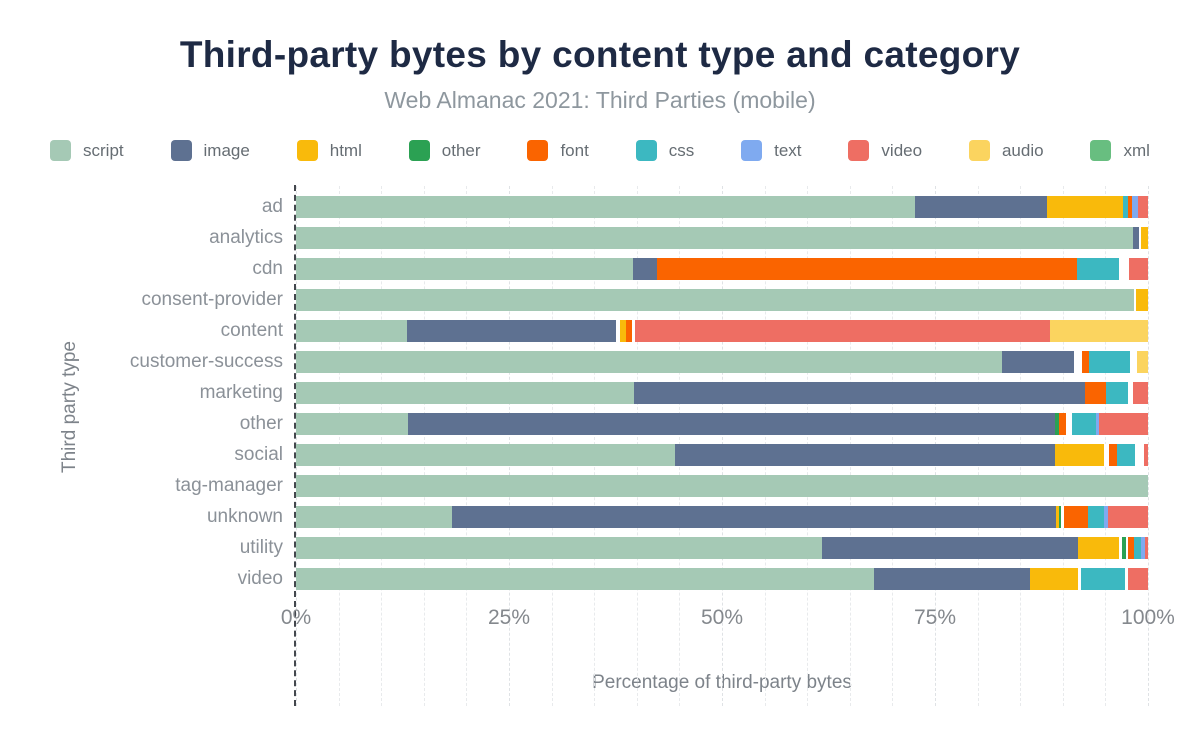 The width and height of the screenshot is (1200, 742). I want to click on bar-row-customer-success, so click(722, 361).